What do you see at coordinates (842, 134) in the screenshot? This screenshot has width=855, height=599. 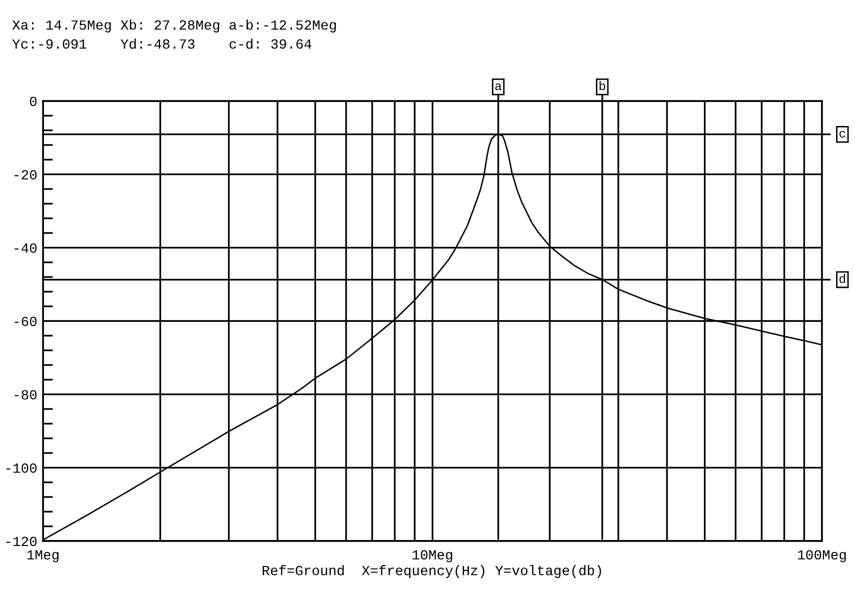 I see `ref-line-label: c` at bounding box center [842, 134].